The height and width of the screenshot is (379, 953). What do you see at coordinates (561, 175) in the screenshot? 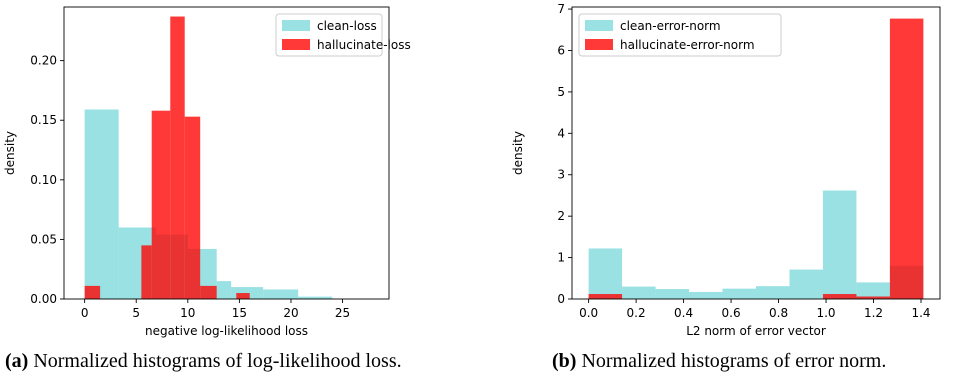
I see `y-tick-label: 3` at bounding box center [561, 175].